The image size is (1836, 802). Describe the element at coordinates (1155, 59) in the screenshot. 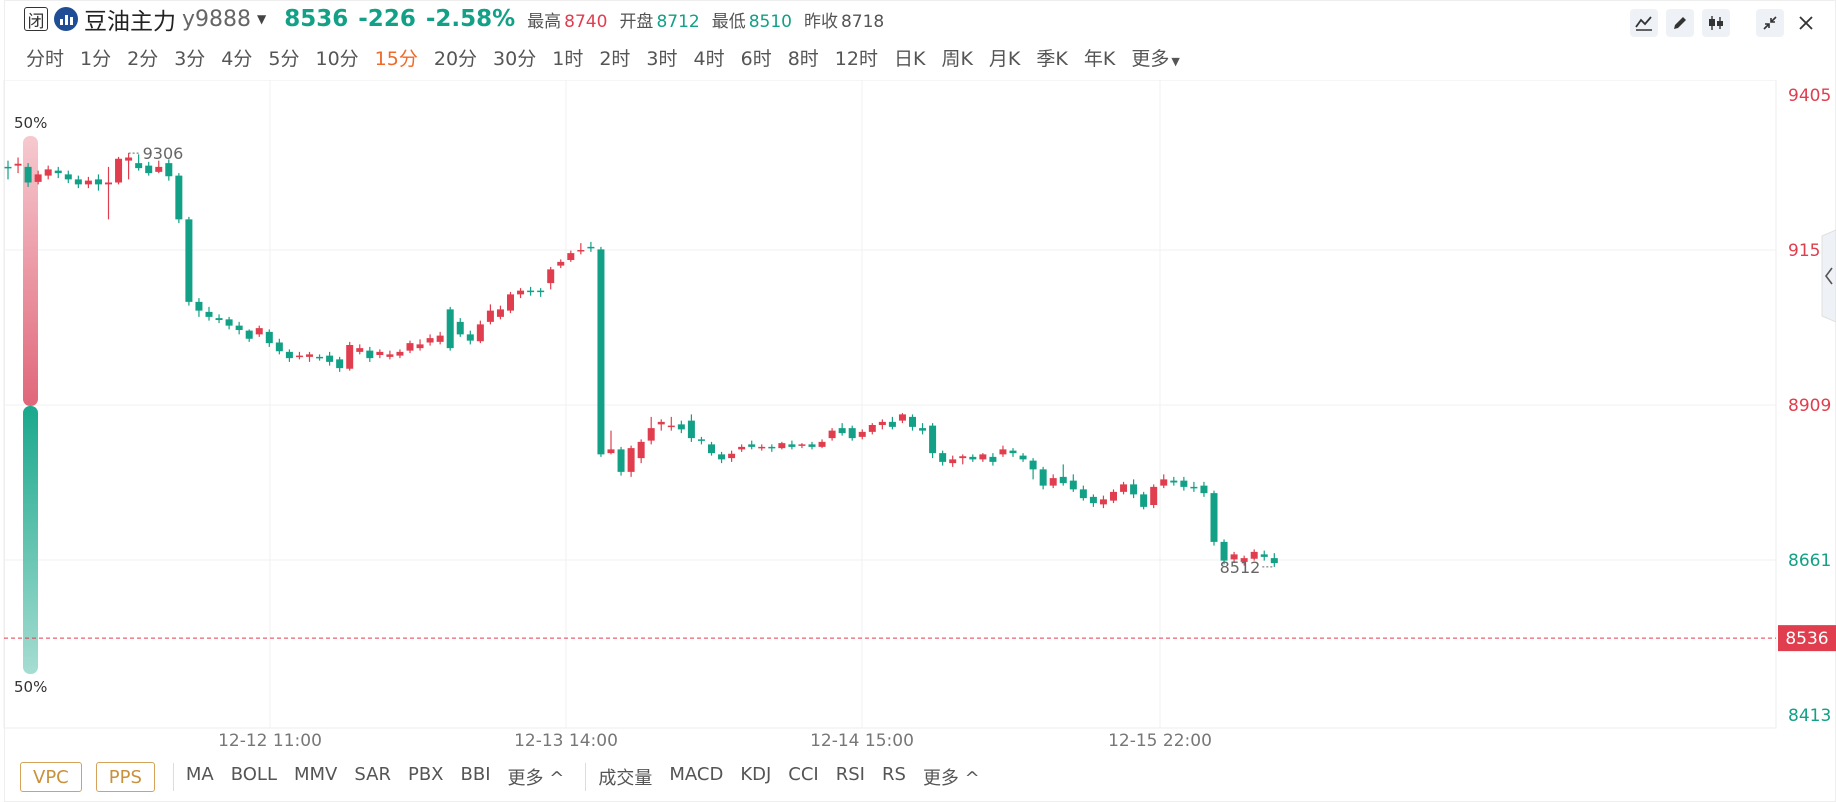

I see `period-tab: 更多 ▼` at that location.